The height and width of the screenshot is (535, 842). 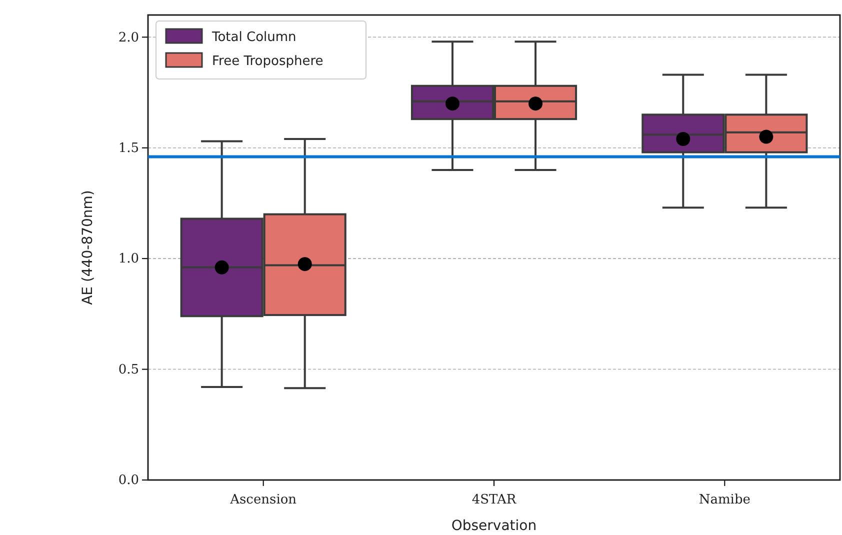 I want to click on legend-label: Free Troposphere, so click(x=268, y=61).